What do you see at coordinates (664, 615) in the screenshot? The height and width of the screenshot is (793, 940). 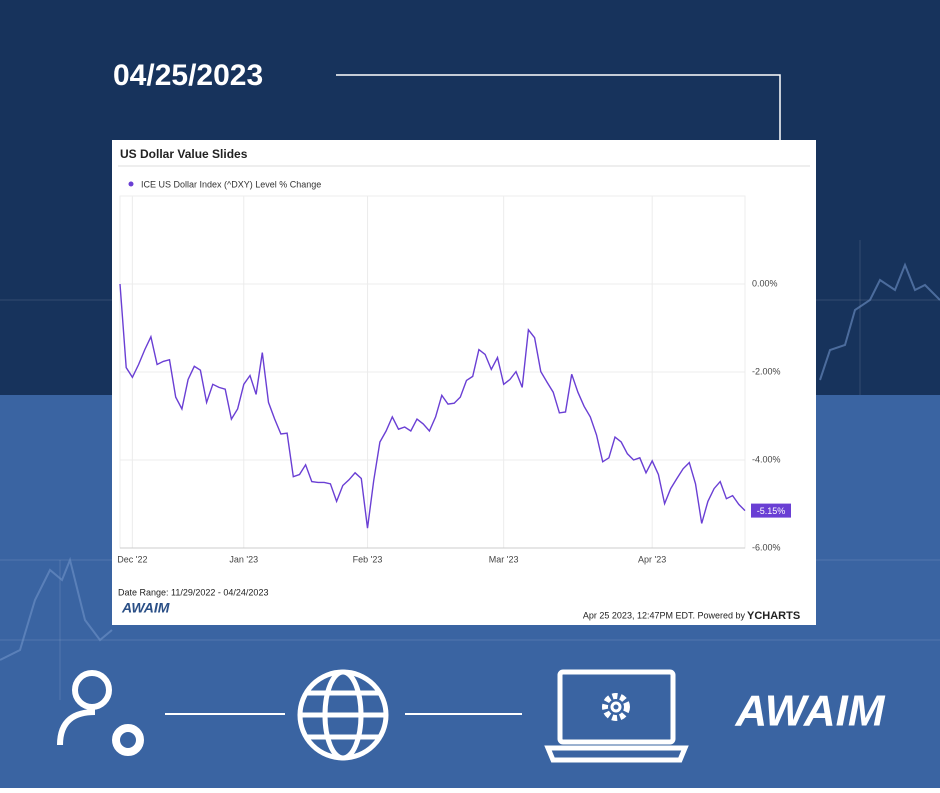 I see `timestamp: Apr 25 2023, 12:47PM EDT. Powered by` at bounding box center [664, 615].